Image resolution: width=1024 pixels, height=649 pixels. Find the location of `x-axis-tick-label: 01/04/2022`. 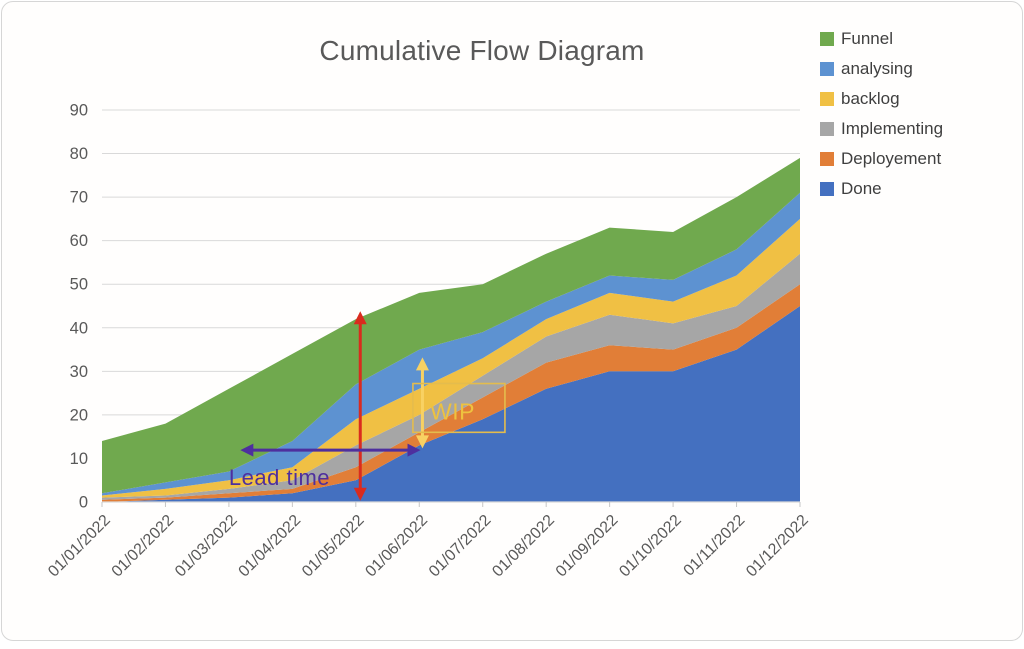

x-axis-tick-label: 01/04/2022 is located at coordinates (270, 546).